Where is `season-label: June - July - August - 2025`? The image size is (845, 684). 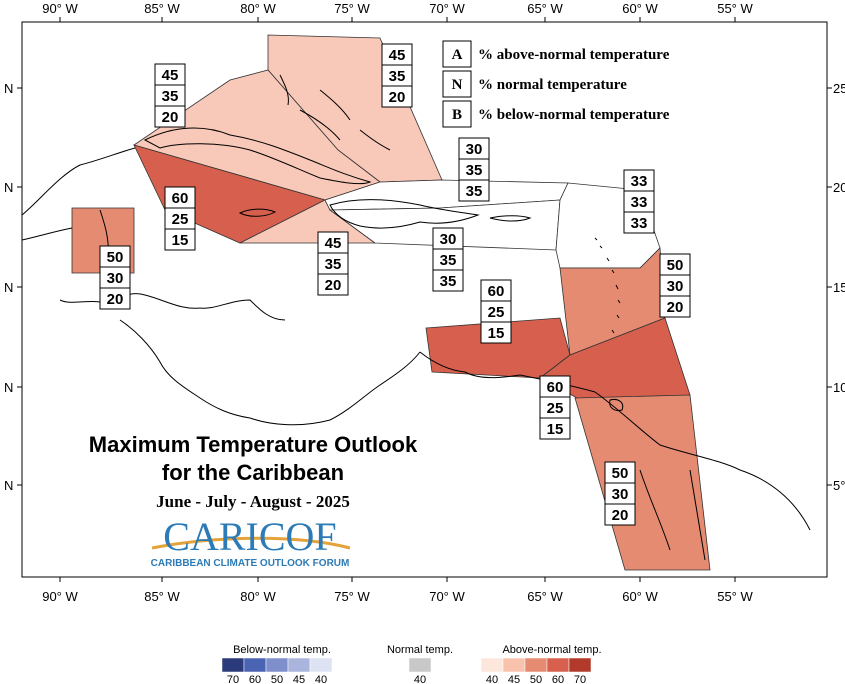 season-label: June - July - August - 2025 is located at coordinates (253, 501).